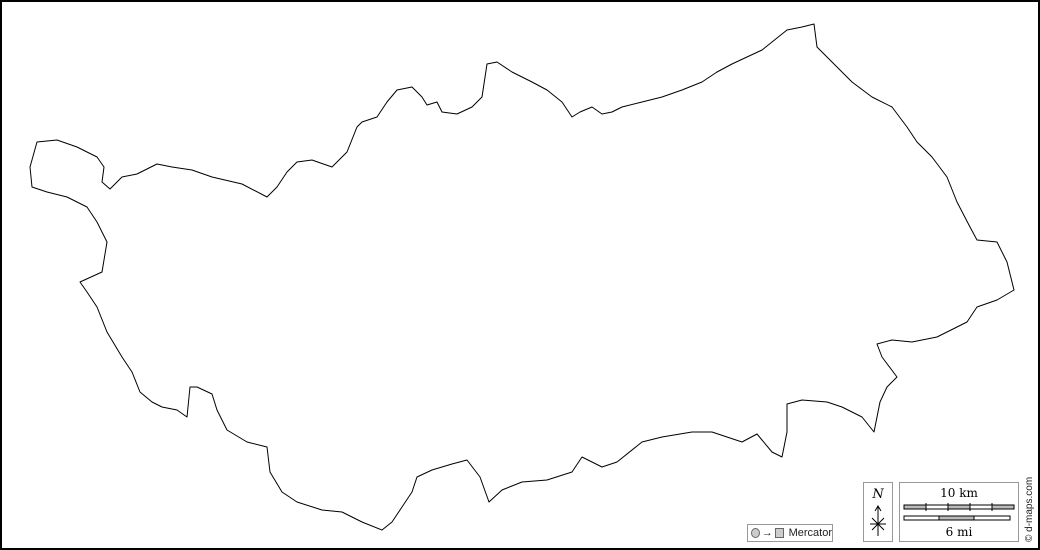  What do you see at coordinates (878, 520) in the screenshot?
I see `compass-icon` at bounding box center [878, 520].